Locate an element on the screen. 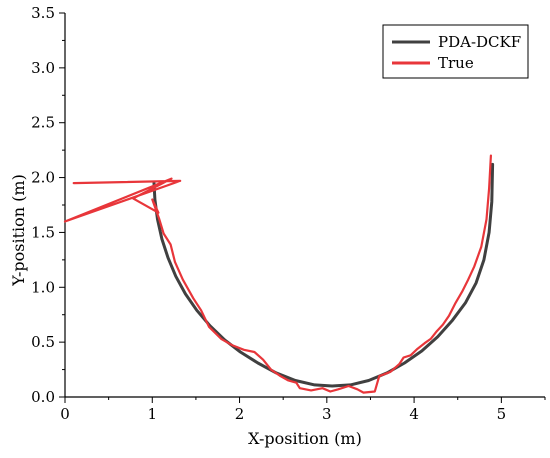  y-axis-title: Y-position (m) is located at coordinates (18, 230).